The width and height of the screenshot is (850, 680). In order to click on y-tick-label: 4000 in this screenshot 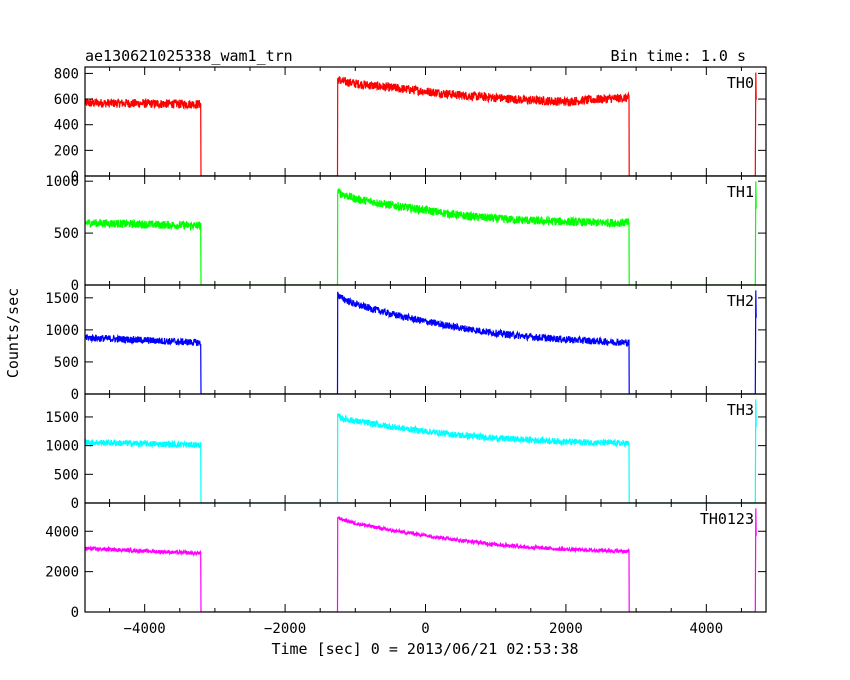, I will do `click(62, 532)`.